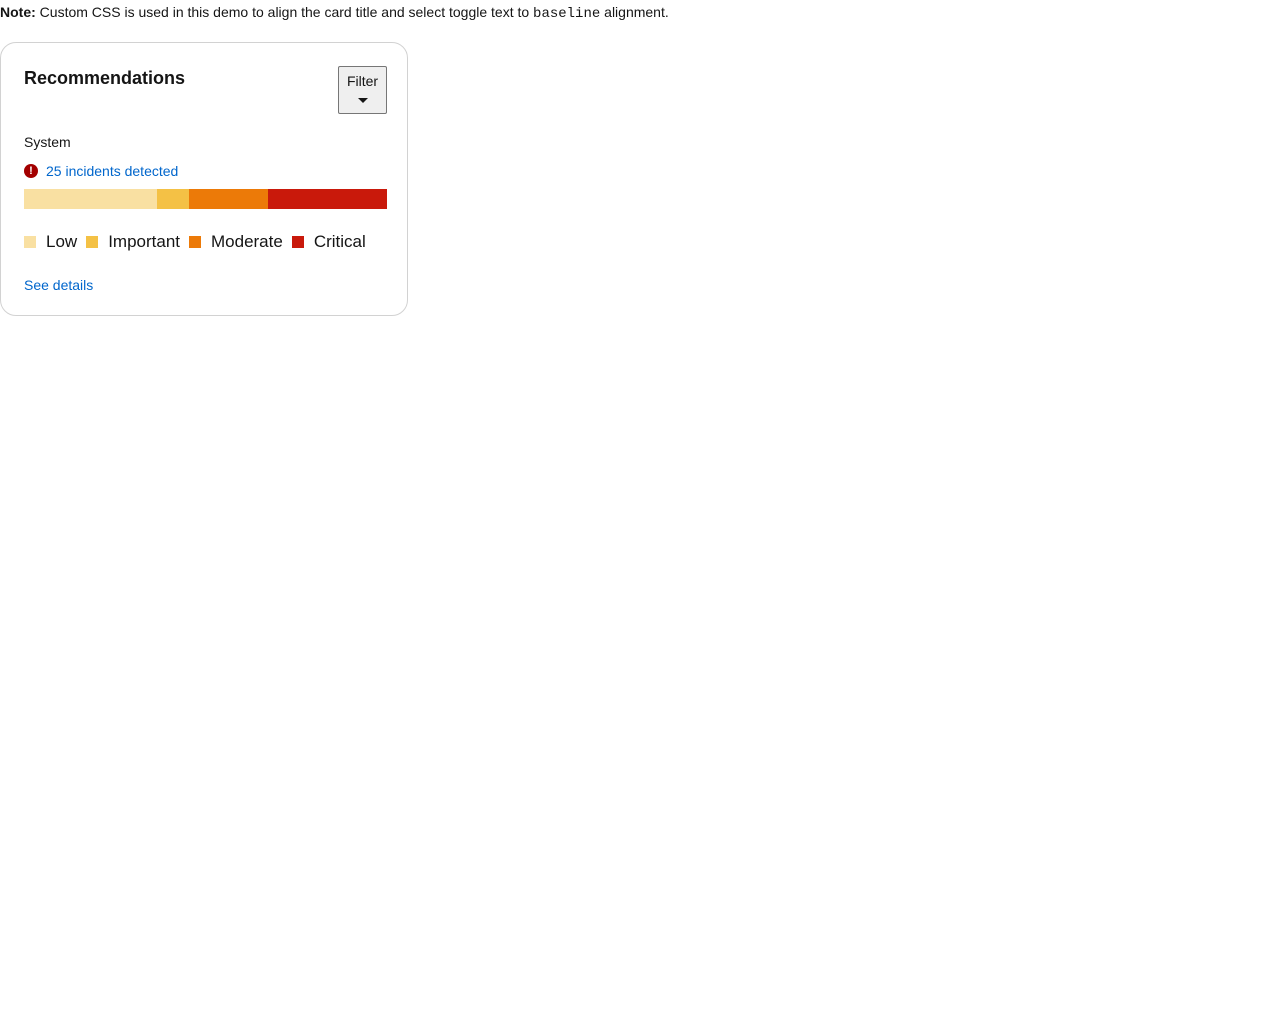 Image resolution: width=1280 pixels, height=1024 pixels. What do you see at coordinates (92, 242) in the screenshot?
I see `legend-swatch-important` at bounding box center [92, 242].